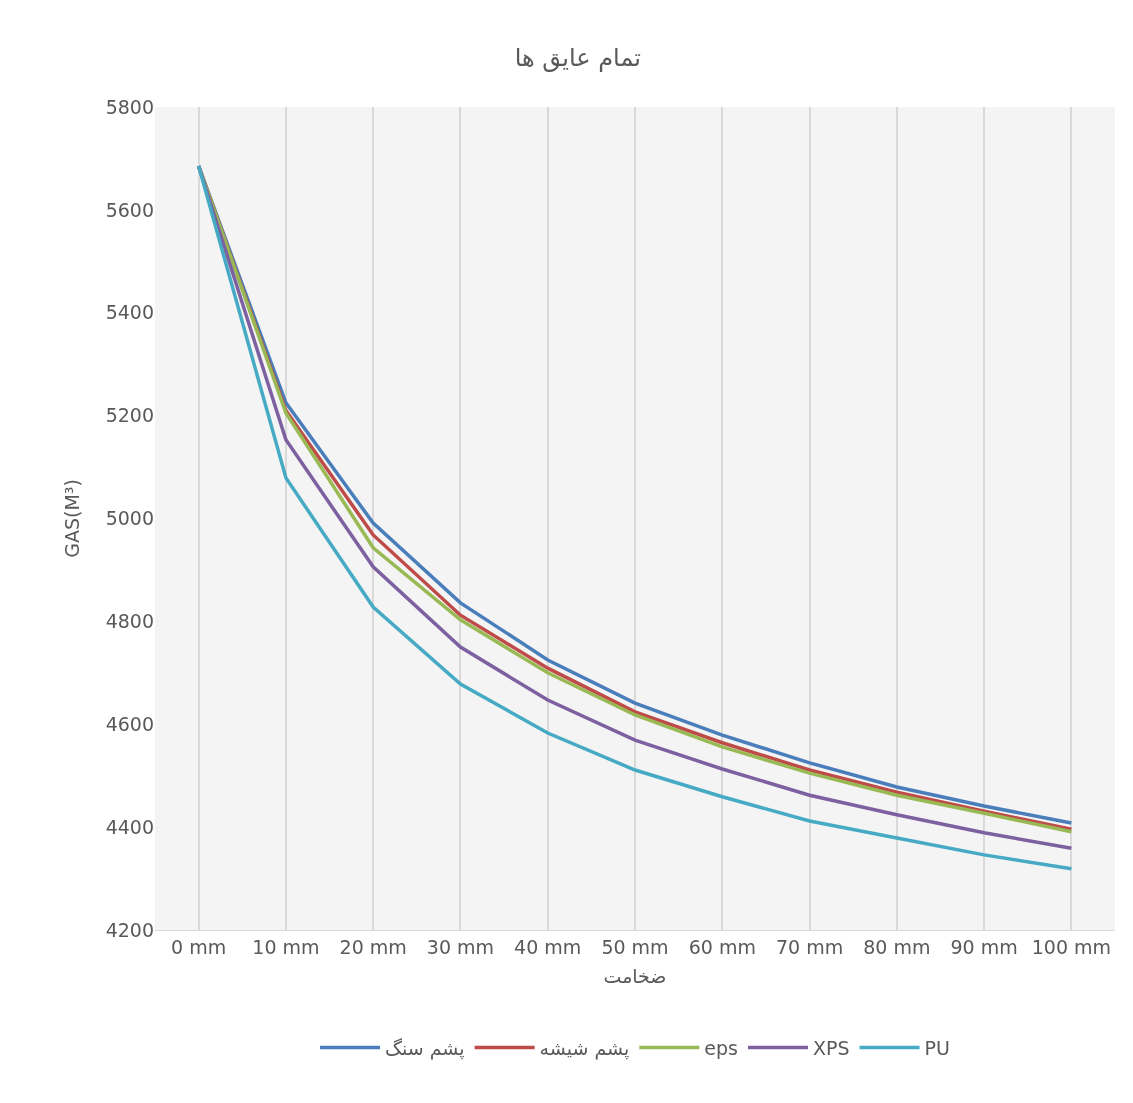 The height and width of the screenshot is (1103, 1133). What do you see at coordinates (129, 929) in the screenshot?
I see `y-tick-label: 4200` at bounding box center [129, 929].